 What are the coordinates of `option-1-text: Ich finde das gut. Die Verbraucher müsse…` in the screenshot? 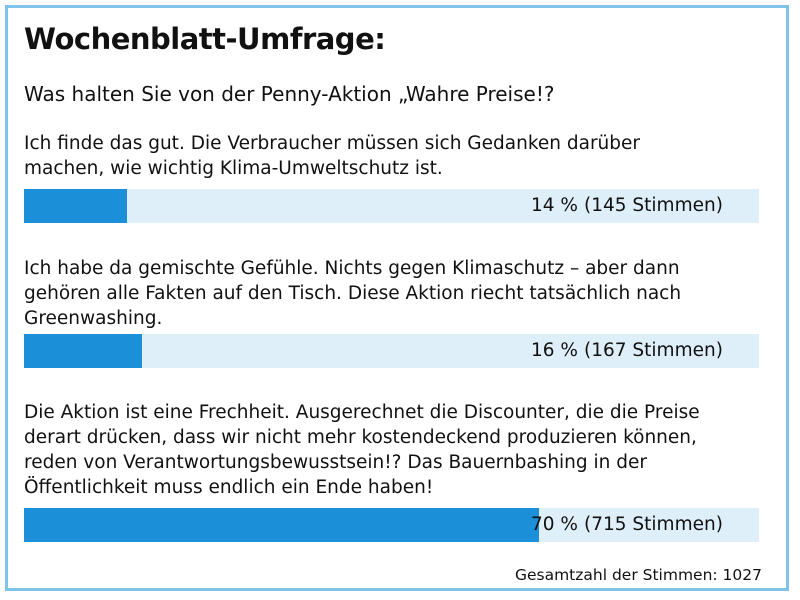 It's located at (394, 156).